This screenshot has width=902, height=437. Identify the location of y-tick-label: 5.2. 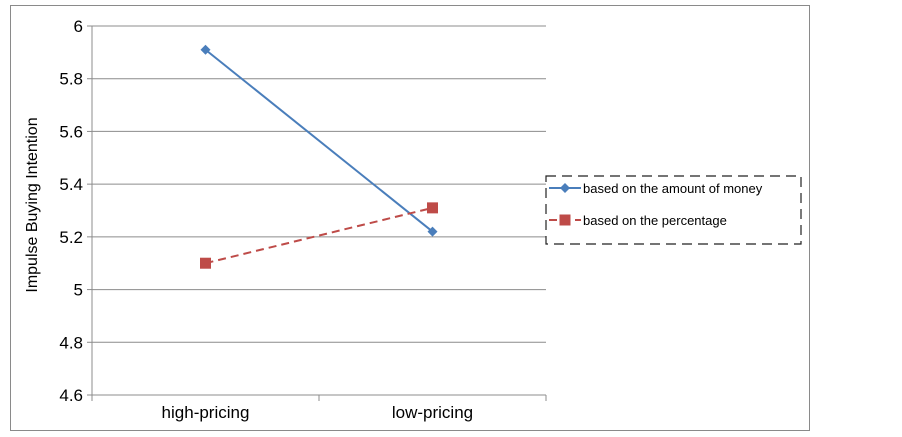
(71, 237).